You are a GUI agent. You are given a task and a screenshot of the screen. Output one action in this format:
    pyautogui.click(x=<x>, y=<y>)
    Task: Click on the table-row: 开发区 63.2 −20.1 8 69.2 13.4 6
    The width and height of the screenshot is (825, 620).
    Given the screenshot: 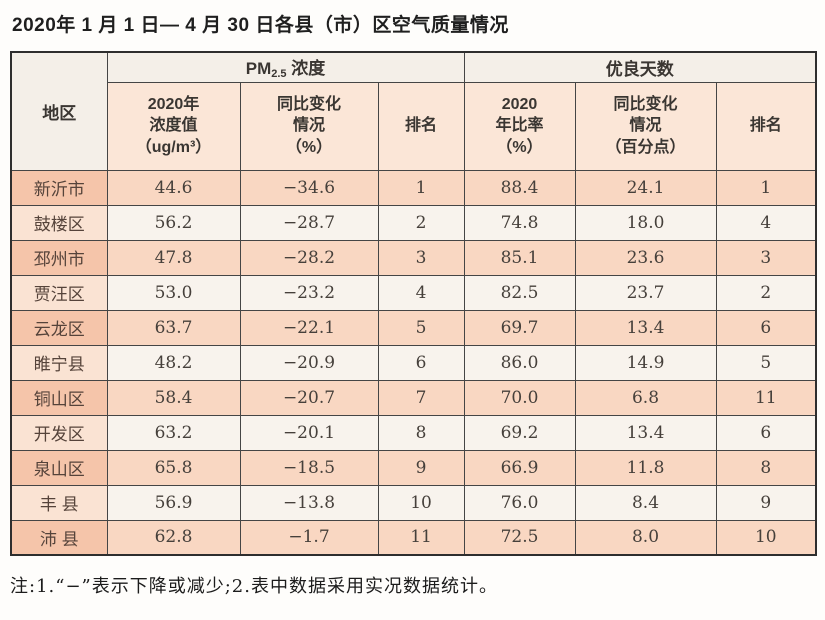 What is the action you would take?
    pyautogui.click(x=413, y=432)
    